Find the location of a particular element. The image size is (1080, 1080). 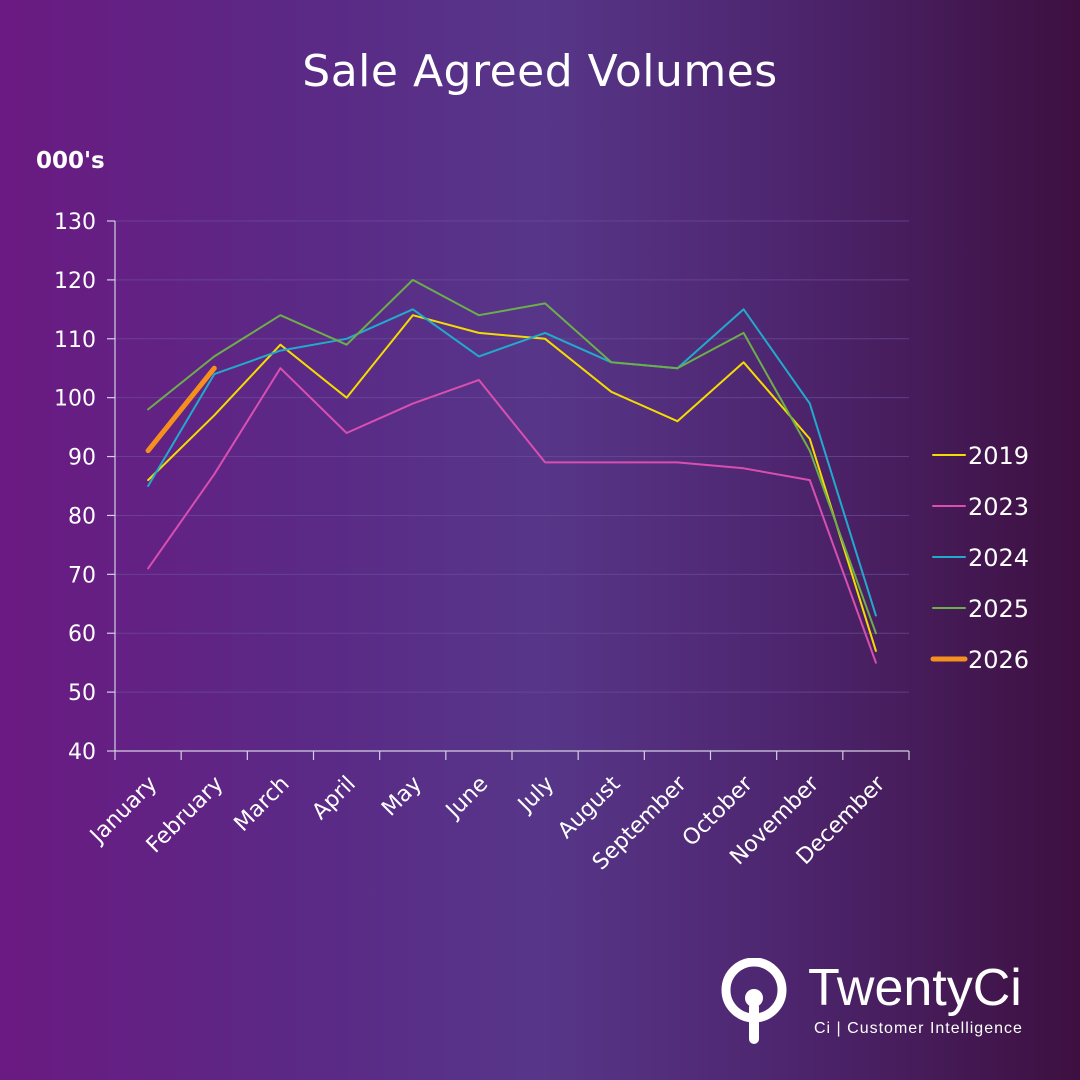

y-tick-label: 110 is located at coordinates (75, 340).